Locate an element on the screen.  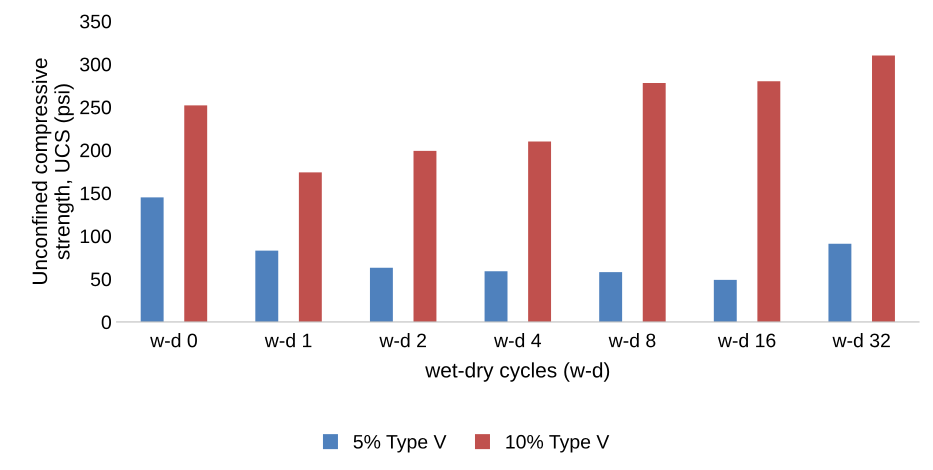
x-tick-label: w-d 2 is located at coordinates (402, 340).